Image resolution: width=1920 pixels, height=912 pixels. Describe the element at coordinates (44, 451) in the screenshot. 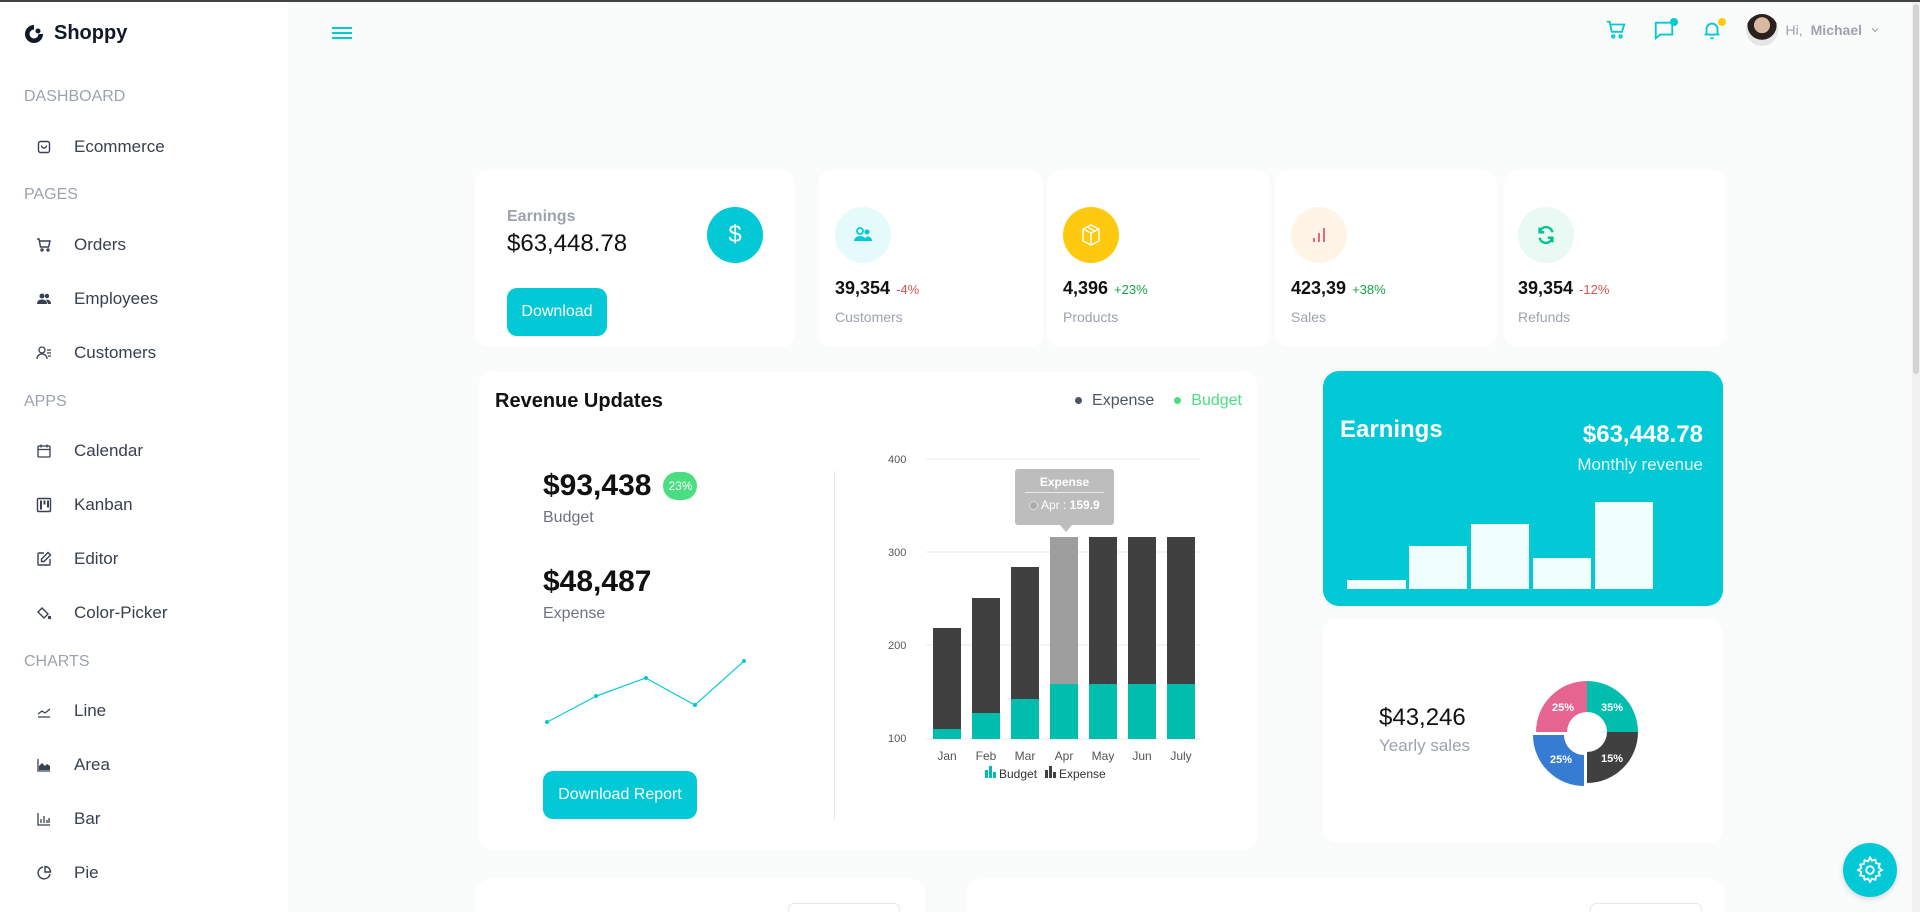

I see `calendar-icon` at that location.